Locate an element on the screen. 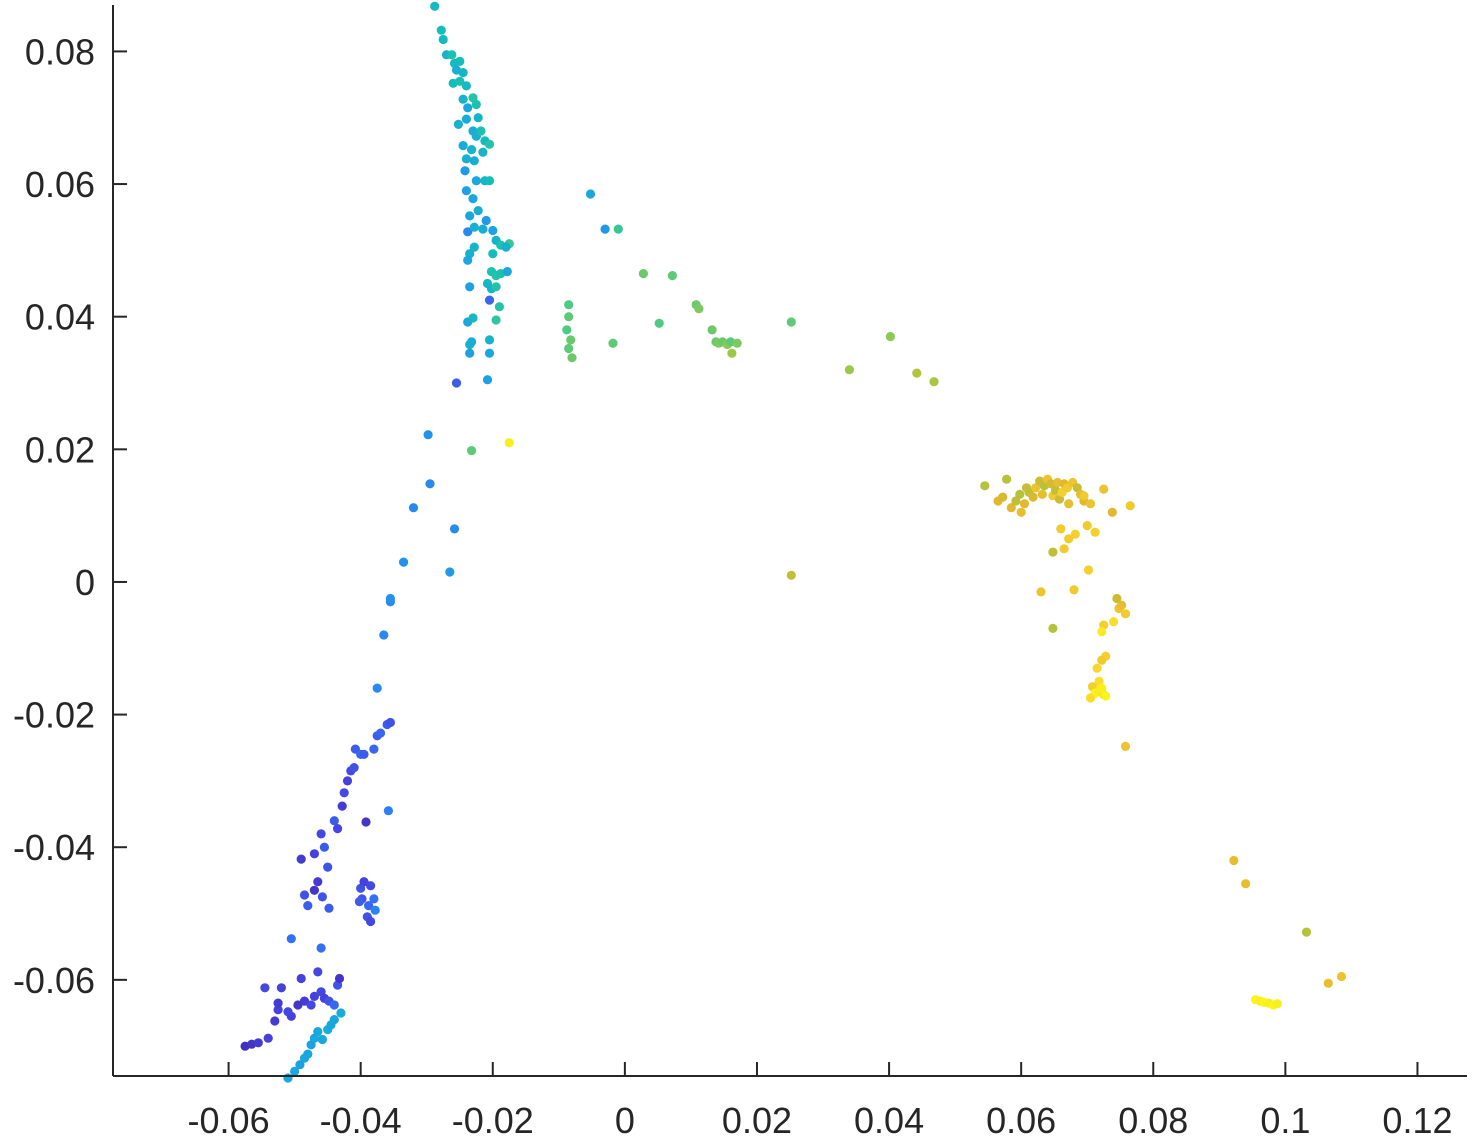 Image resolution: width=1472 pixels, height=1138 pixels. y-tick-label: 0.08 is located at coordinates (60, 51).